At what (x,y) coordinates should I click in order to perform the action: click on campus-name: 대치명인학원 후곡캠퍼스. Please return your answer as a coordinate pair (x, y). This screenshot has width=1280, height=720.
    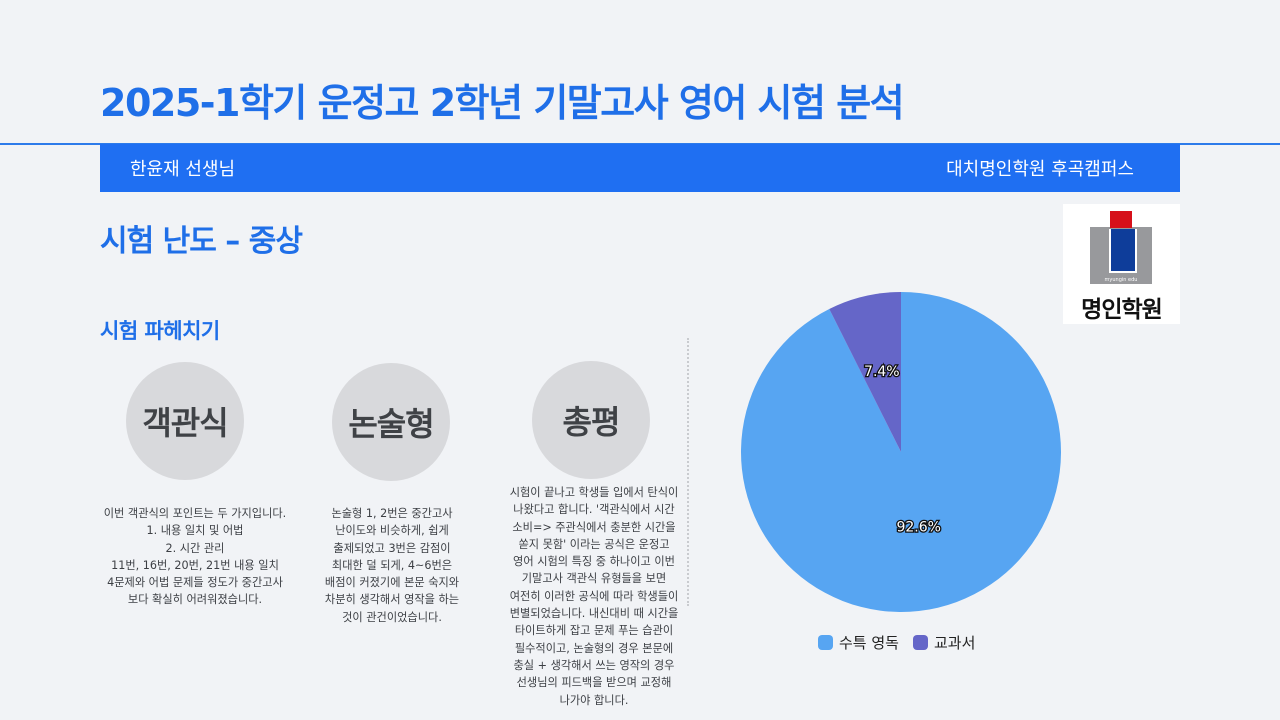
    Looking at the image, I should click on (1040, 169).